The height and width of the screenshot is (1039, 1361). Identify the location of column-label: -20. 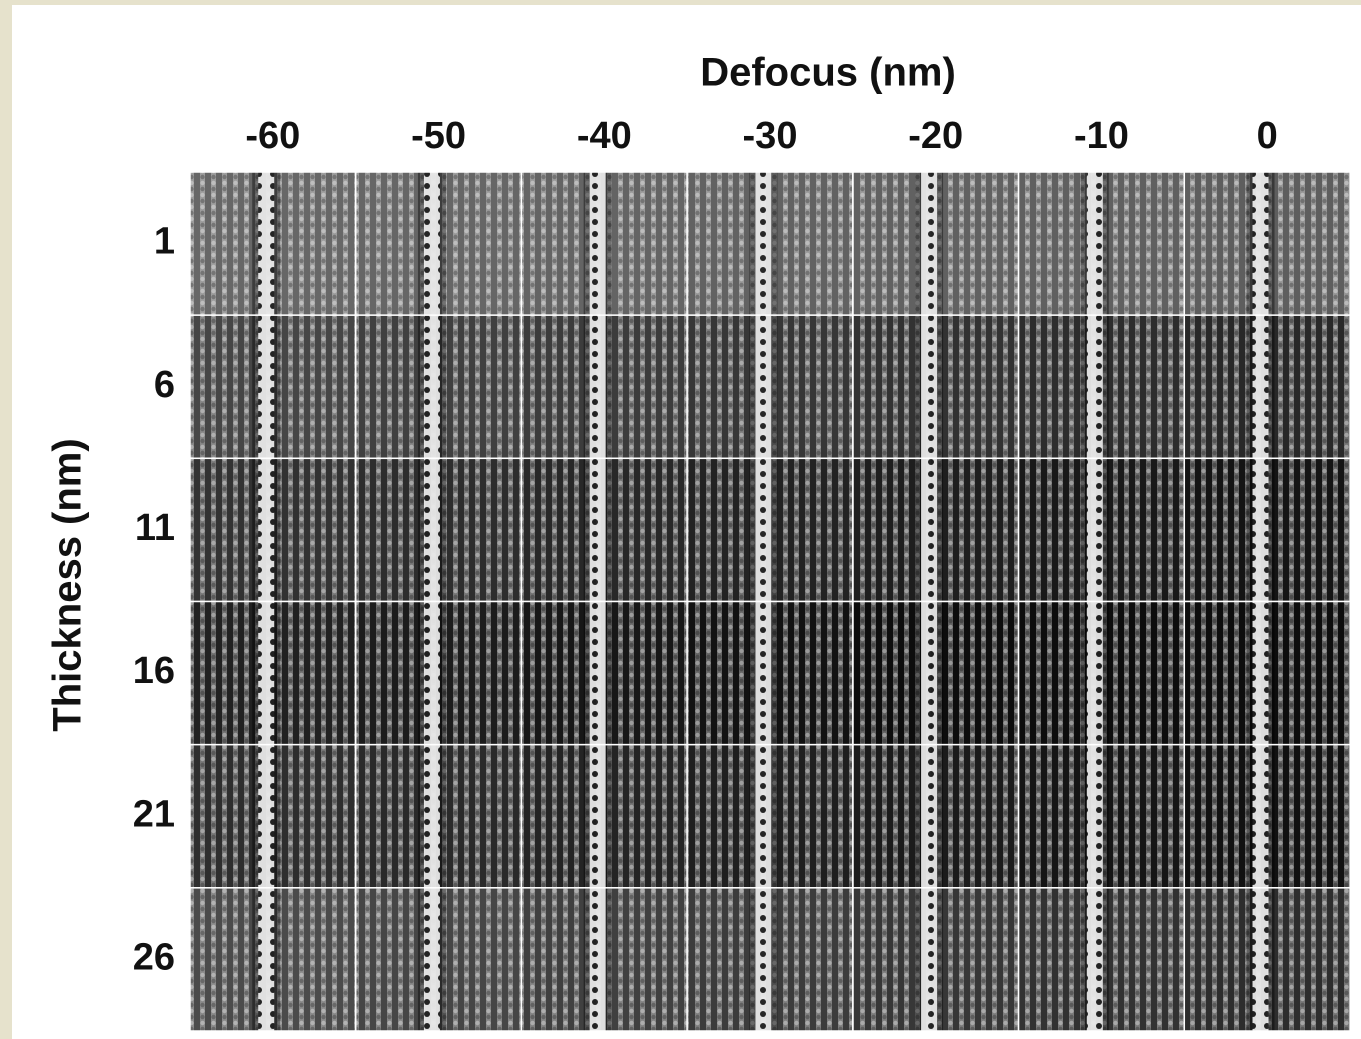
(935, 136).